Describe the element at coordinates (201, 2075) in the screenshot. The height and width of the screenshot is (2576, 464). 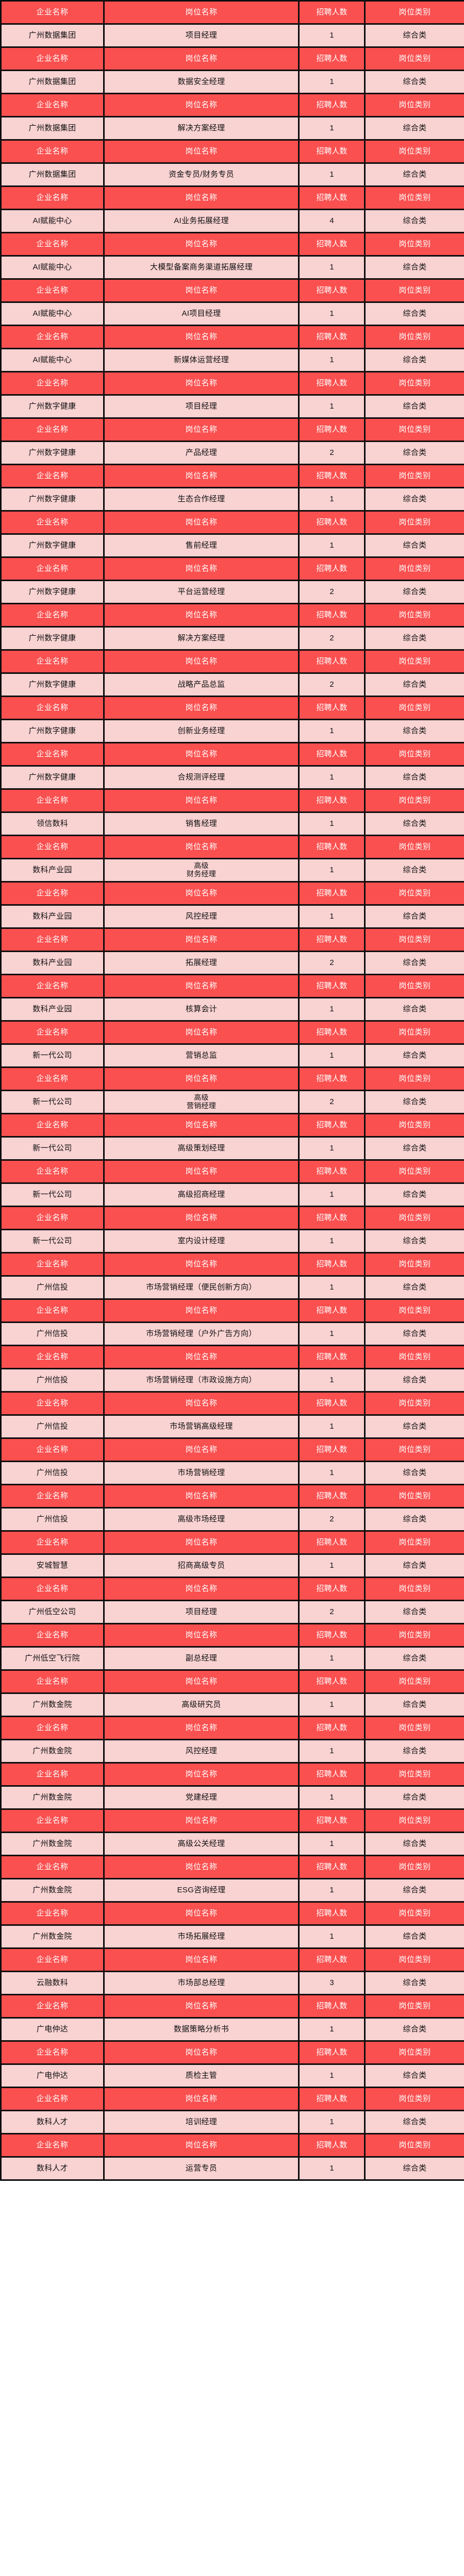
I see `cell-position: 质检主管` at that location.